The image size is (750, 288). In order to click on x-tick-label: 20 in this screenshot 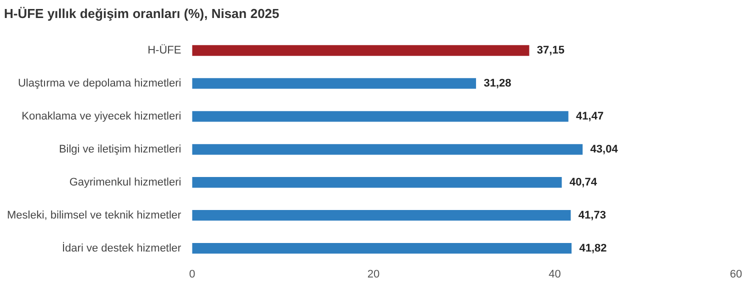, I will do `click(373, 274)`.